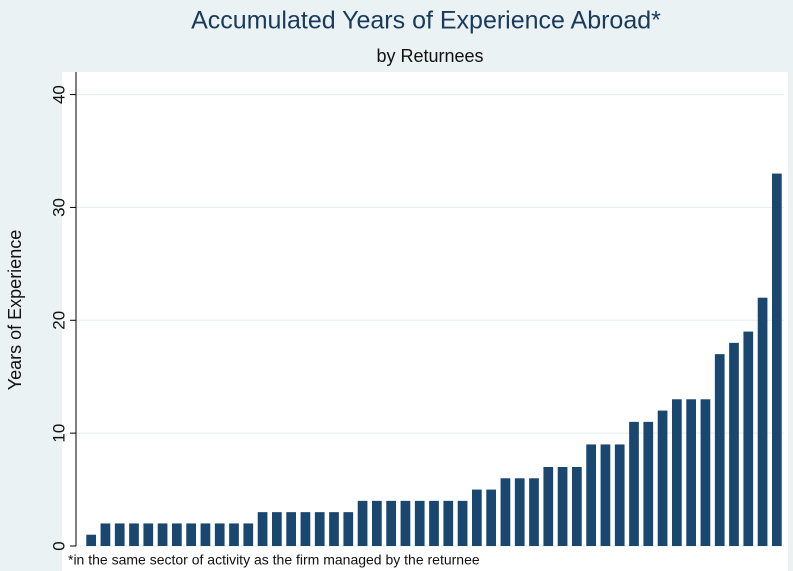 The image size is (793, 571). Describe the element at coordinates (58, 94) in the screenshot. I see `y-tick-label: 40` at that location.